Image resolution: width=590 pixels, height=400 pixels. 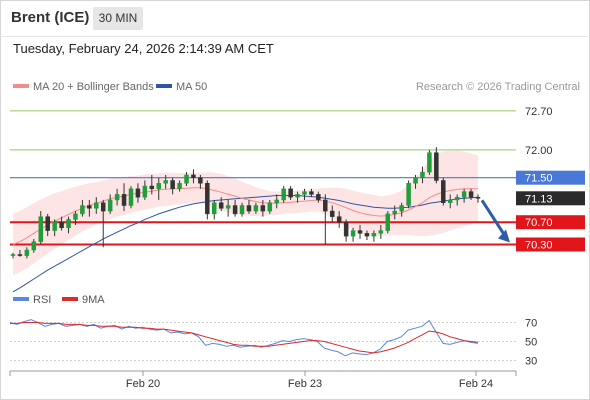 What do you see at coordinates (295, 36) in the screenshot?
I see `header-divider` at bounding box center [295, 36].